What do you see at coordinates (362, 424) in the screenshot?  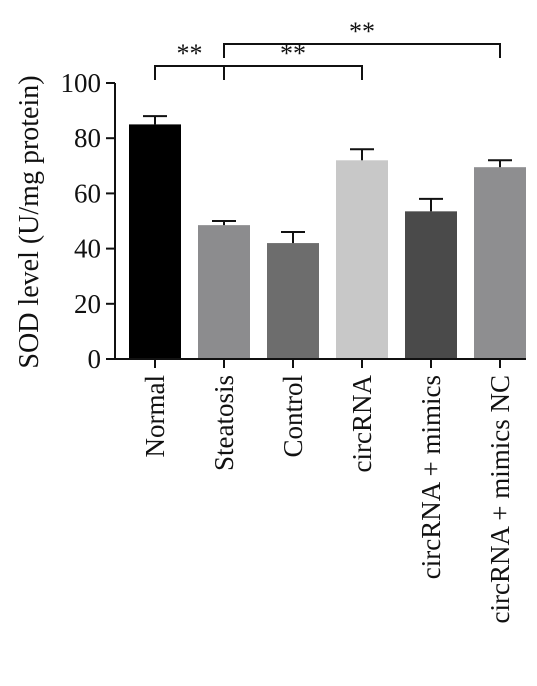 I see `x-category-label: circRNA` at bounding box center [362, 424].